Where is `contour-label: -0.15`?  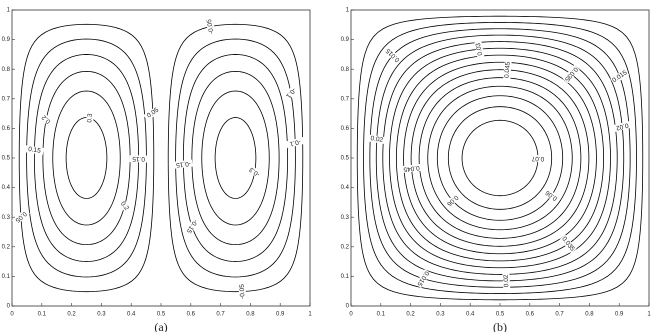 contour-label: -0.15 is located at coordinates (183, 164).